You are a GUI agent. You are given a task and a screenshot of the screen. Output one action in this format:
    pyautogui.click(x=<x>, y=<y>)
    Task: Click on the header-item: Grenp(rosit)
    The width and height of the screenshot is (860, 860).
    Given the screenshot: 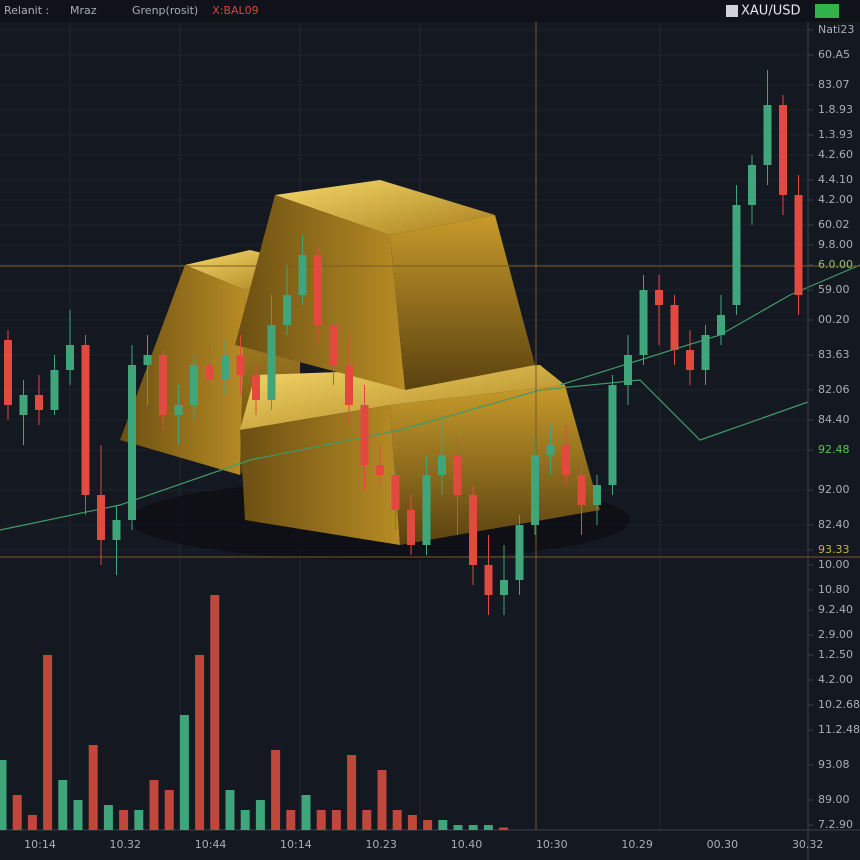 What is the action you would take?
    pyautogui.click(x=165, y=10)
    